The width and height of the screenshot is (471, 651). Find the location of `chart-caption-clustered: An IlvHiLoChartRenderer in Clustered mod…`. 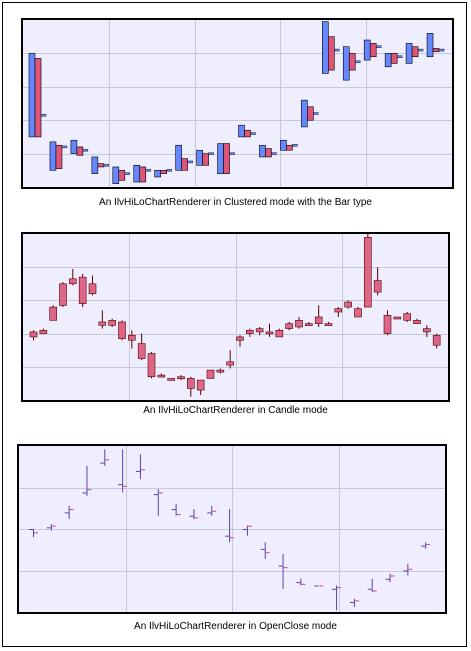

chart-caption-clustered: An IlvHiLoChartRenderer in Clustered mod… is located at coordinates (235, 202).